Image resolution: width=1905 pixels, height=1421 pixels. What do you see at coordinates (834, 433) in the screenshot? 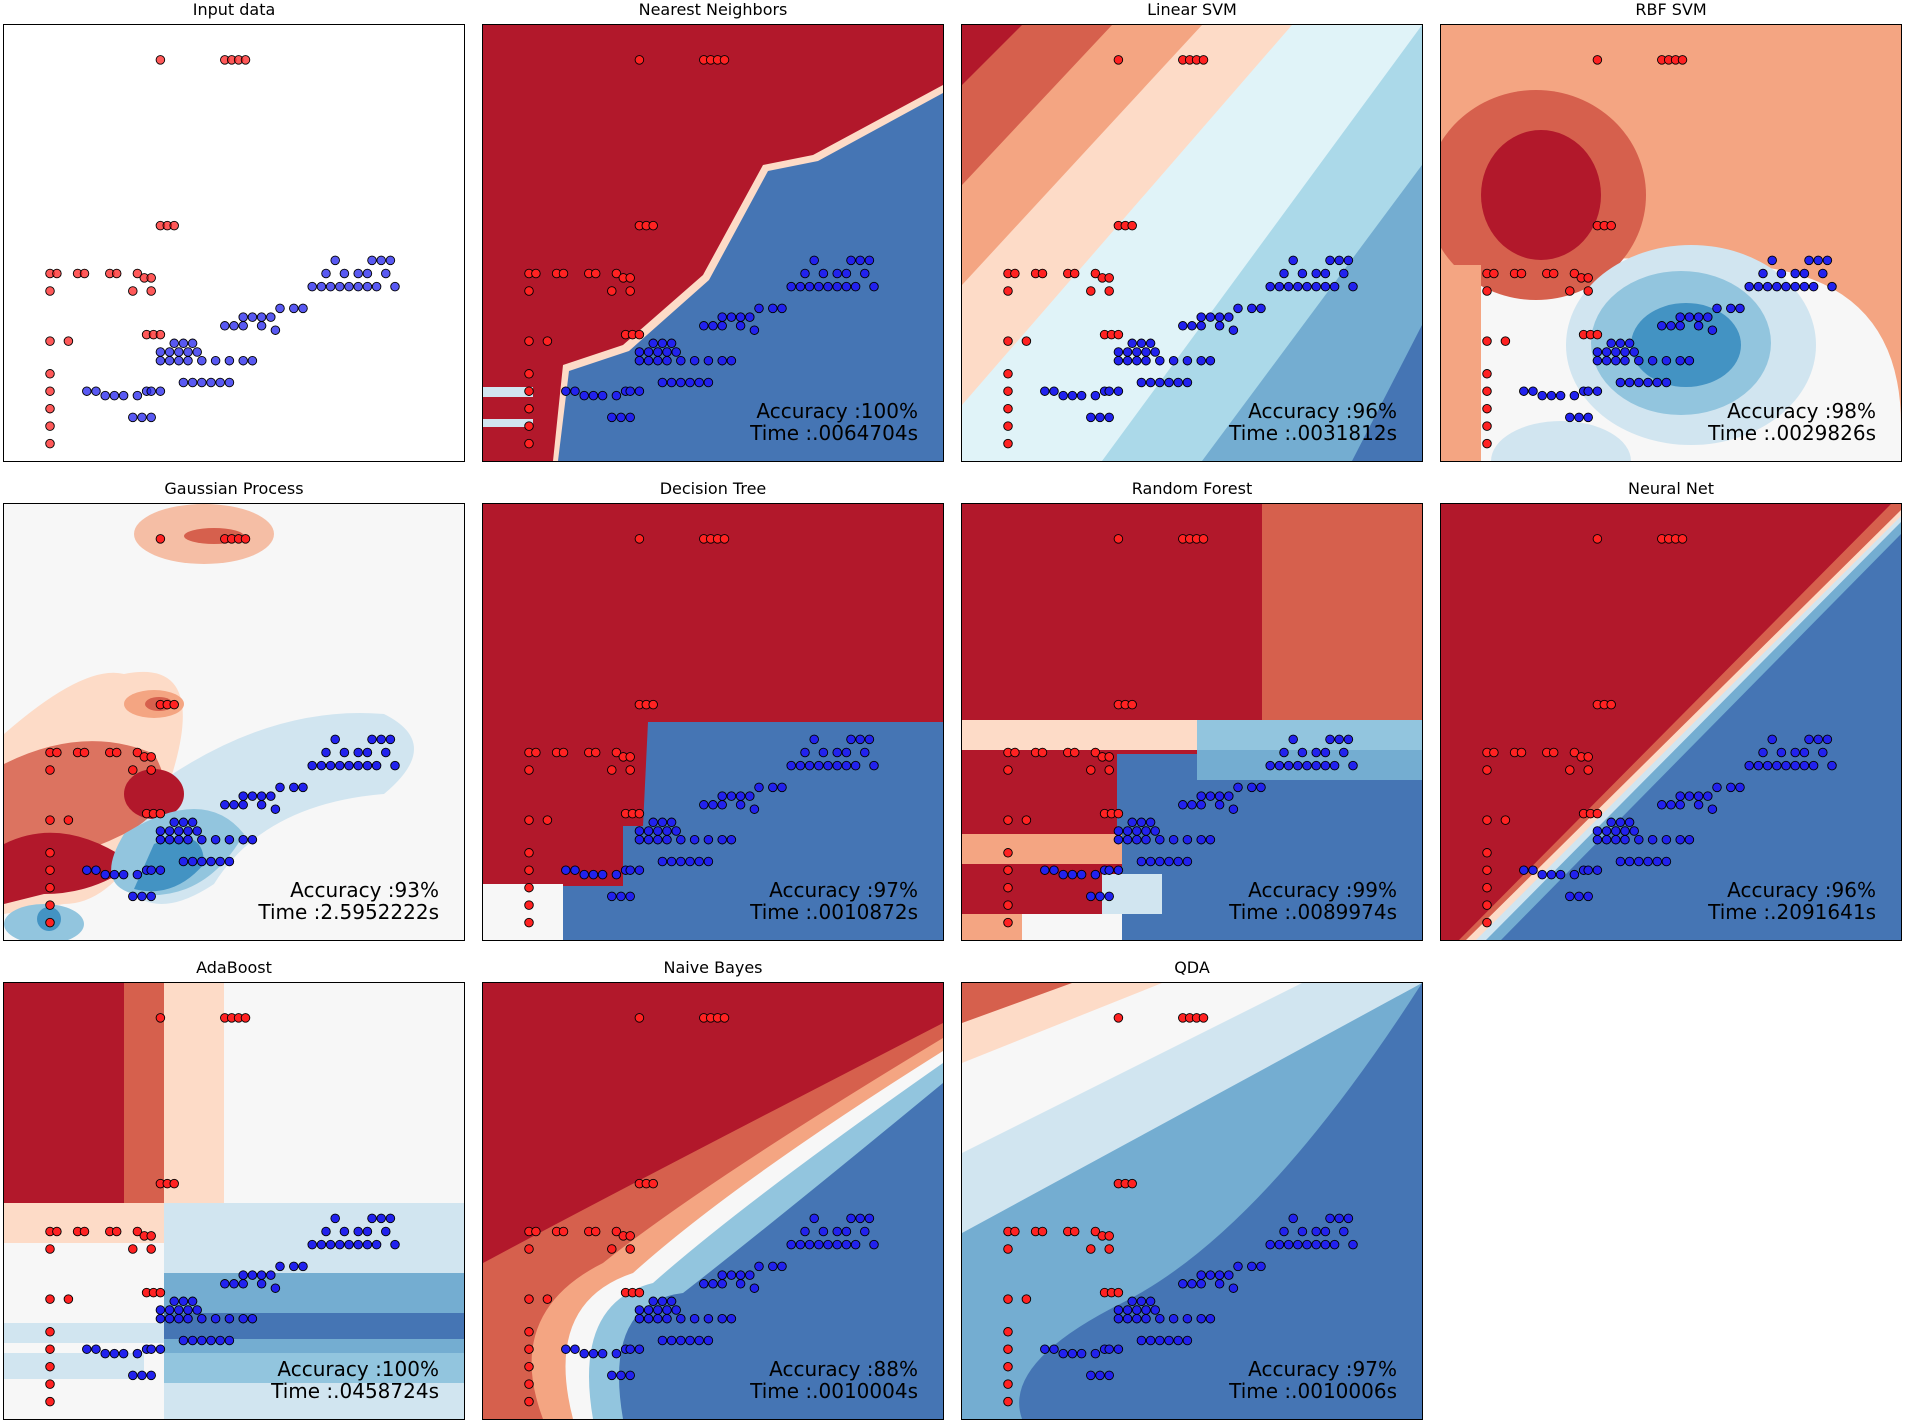
I see `time-label: Time :.0064704s` at bounding box center [834, 433].